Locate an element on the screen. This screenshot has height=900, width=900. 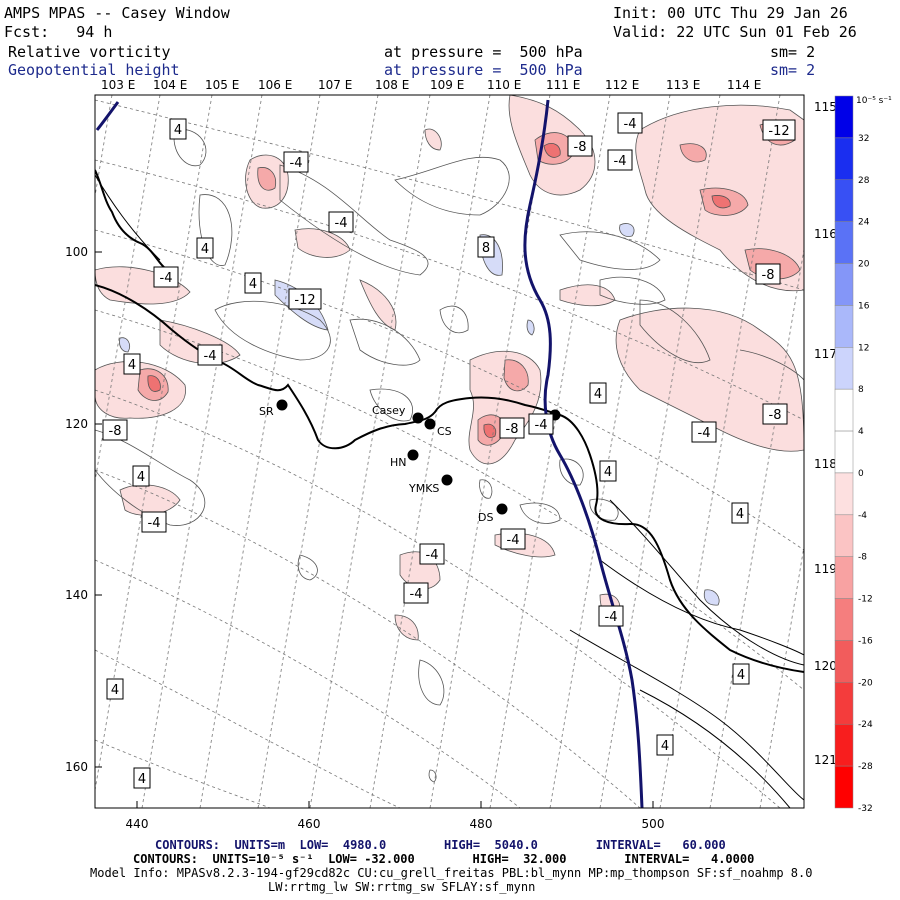
field1-name: Relative vorticity is located at coordinates (89, 52).